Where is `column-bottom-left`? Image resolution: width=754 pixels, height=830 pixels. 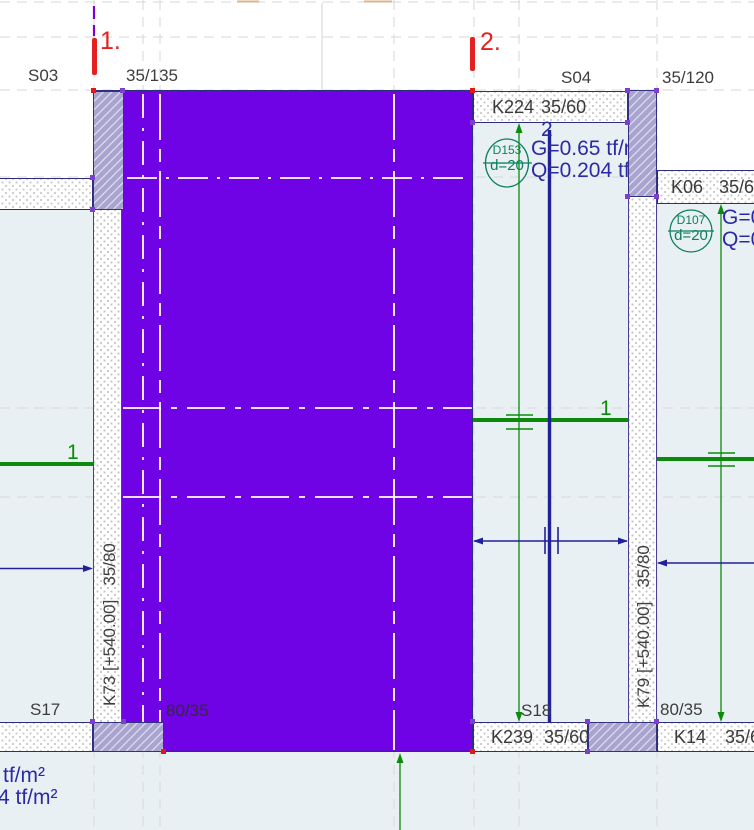 column-bottom-left is located at coordinates (128, 737).